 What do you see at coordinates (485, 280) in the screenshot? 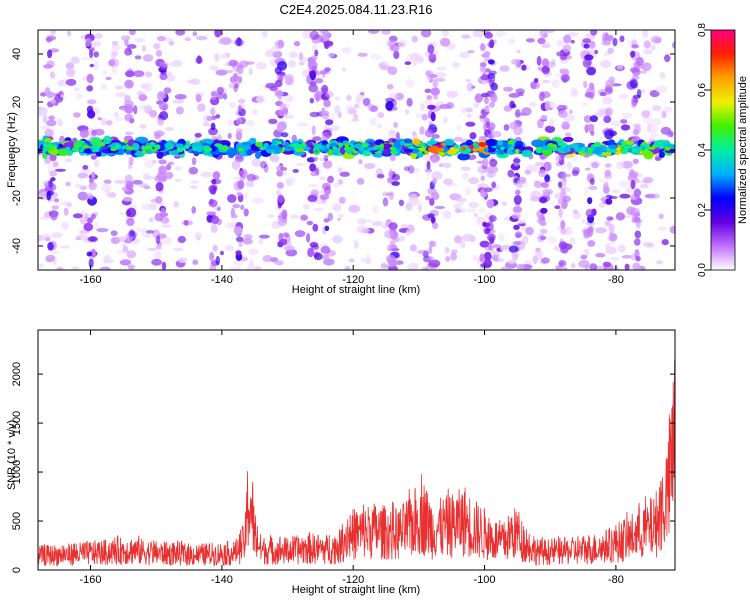
I see `spectrogram-x-tick-label: -100` at bounding box center [485, 280].